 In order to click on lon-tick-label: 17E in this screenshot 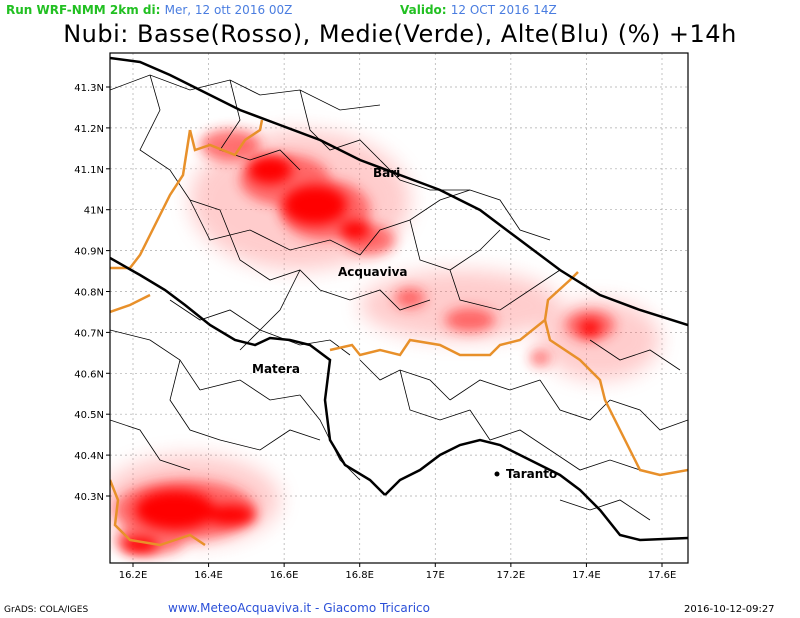, I will do `click(435, 575)`.